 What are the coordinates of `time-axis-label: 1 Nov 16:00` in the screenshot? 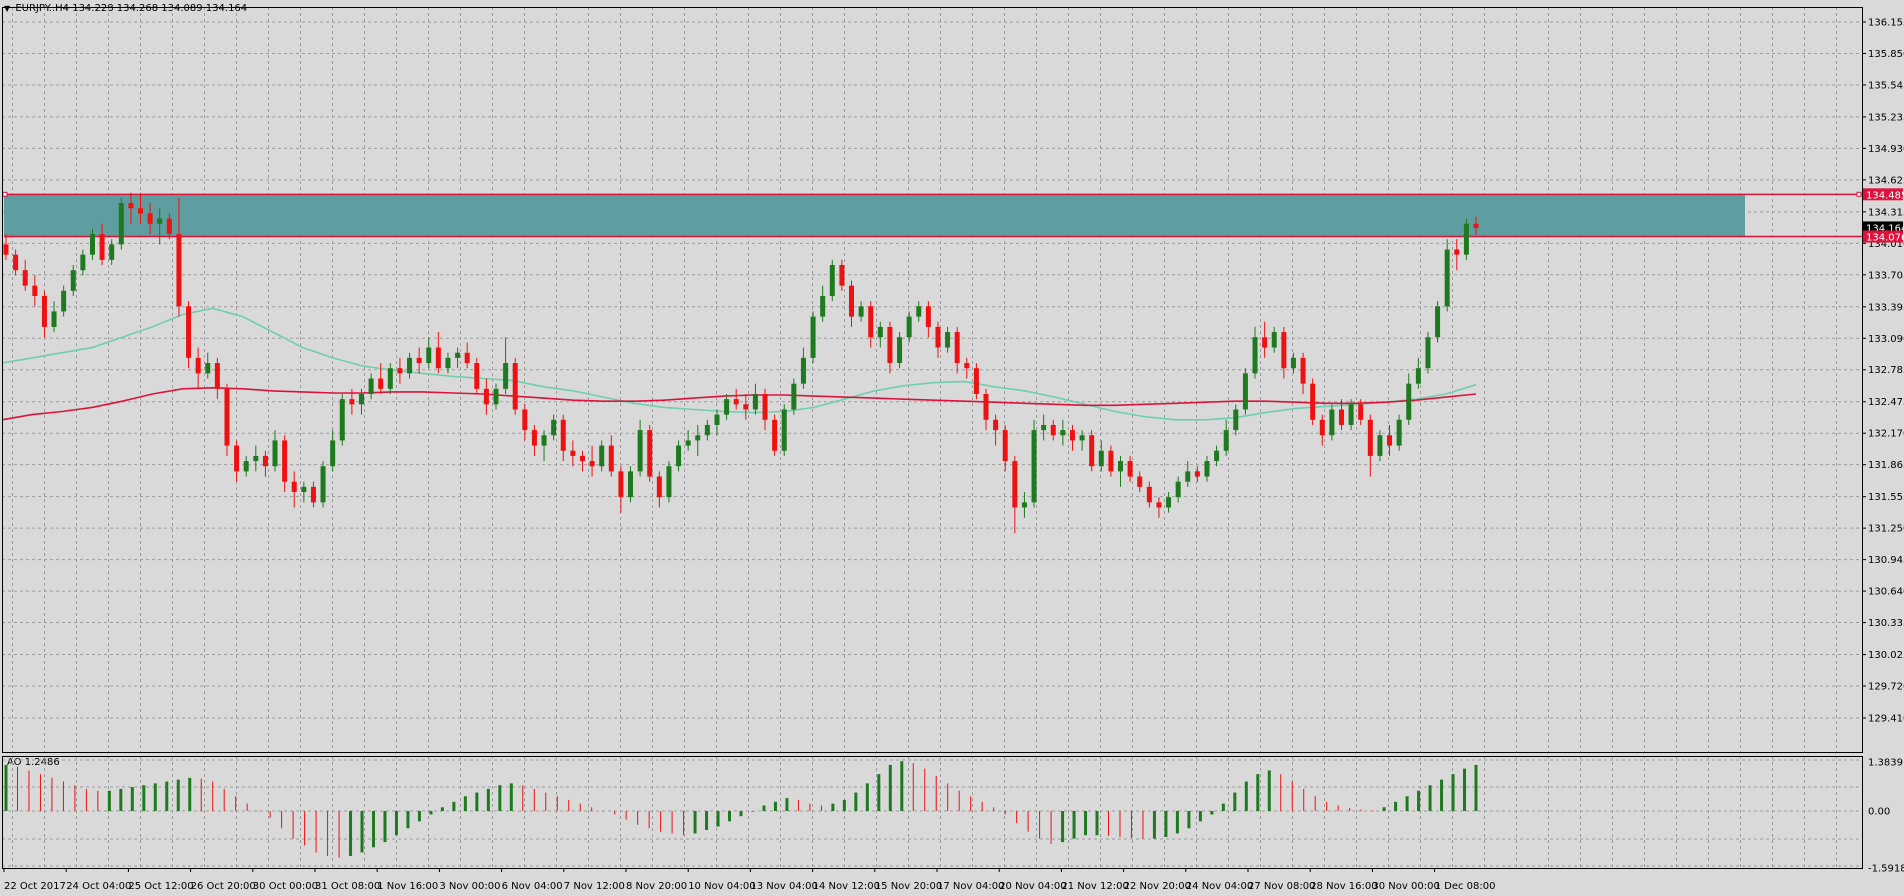 It's located at (407, 886).